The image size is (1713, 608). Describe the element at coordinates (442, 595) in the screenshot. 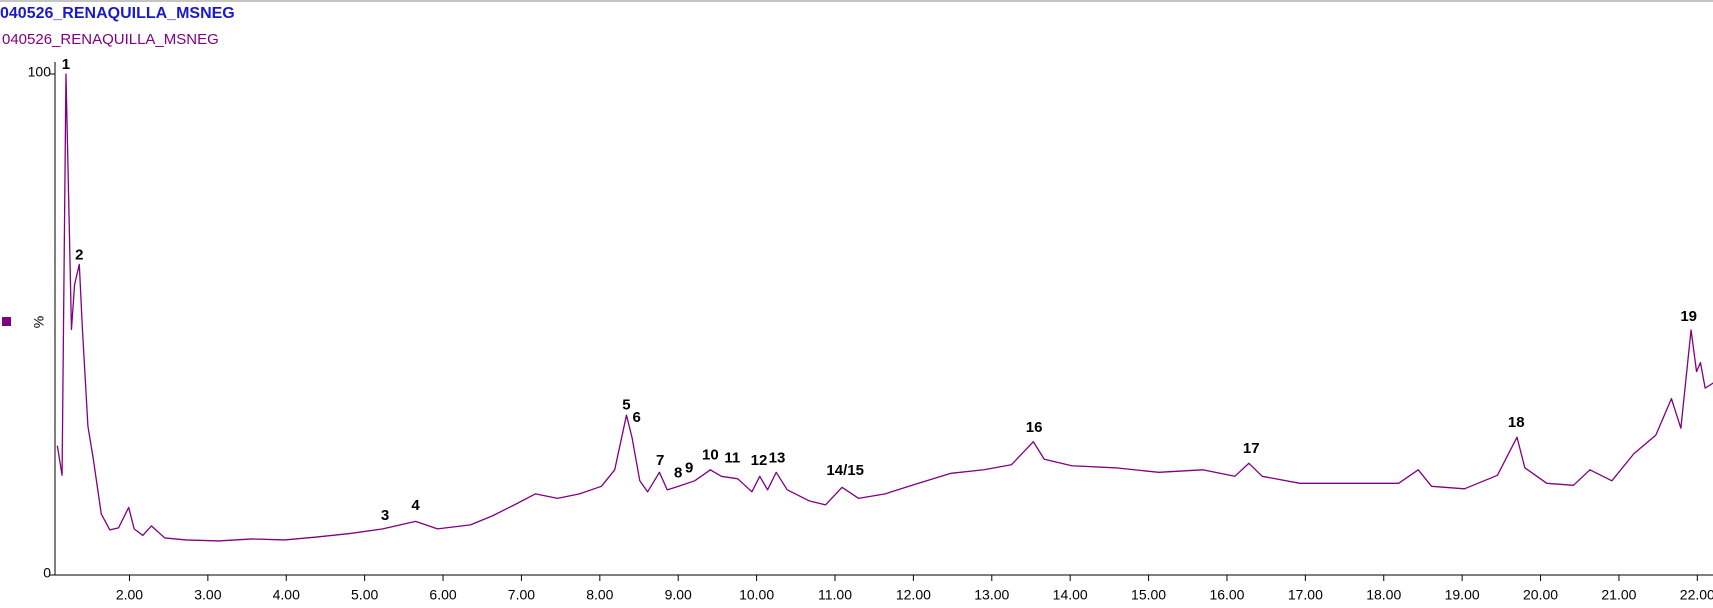

I see `x-tick-label: 6.00` at that location.